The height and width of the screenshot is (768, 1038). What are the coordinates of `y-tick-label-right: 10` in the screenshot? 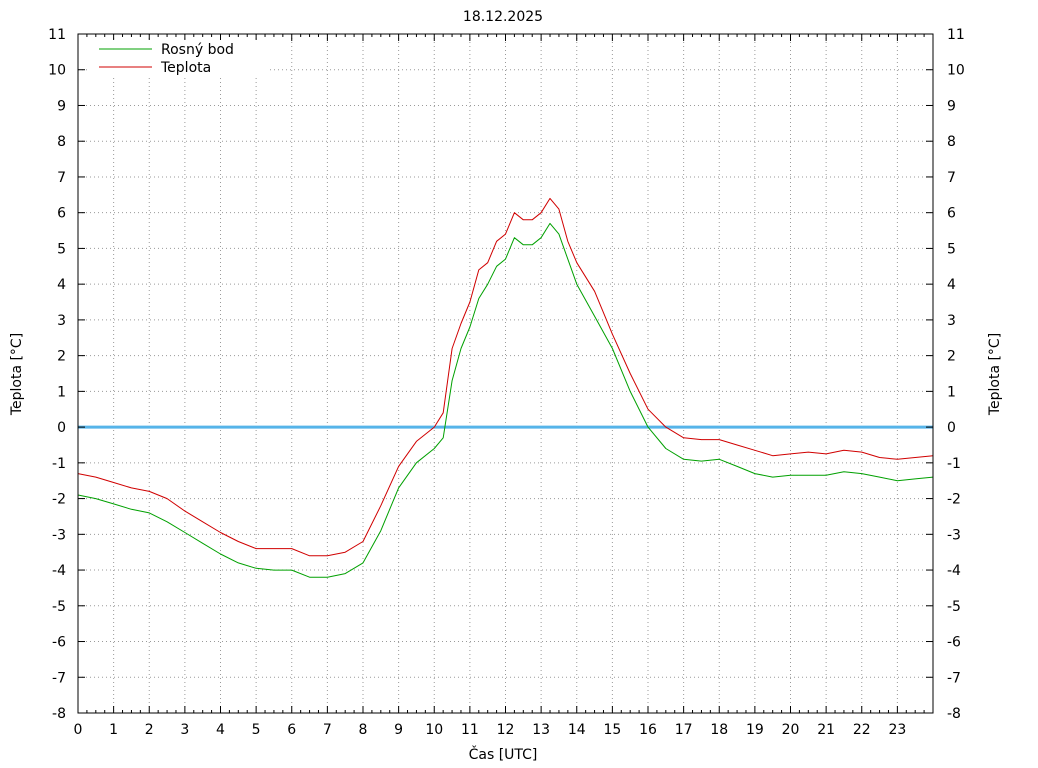 It's located at (956, 71).